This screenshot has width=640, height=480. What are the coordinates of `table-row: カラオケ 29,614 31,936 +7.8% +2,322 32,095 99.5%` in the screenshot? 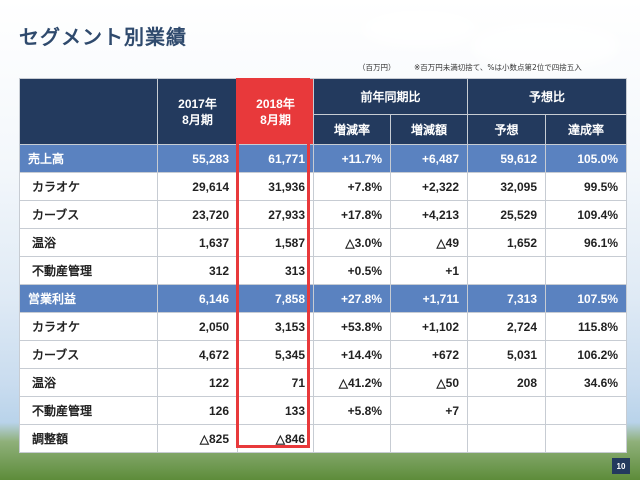 It's located at (323, 186).